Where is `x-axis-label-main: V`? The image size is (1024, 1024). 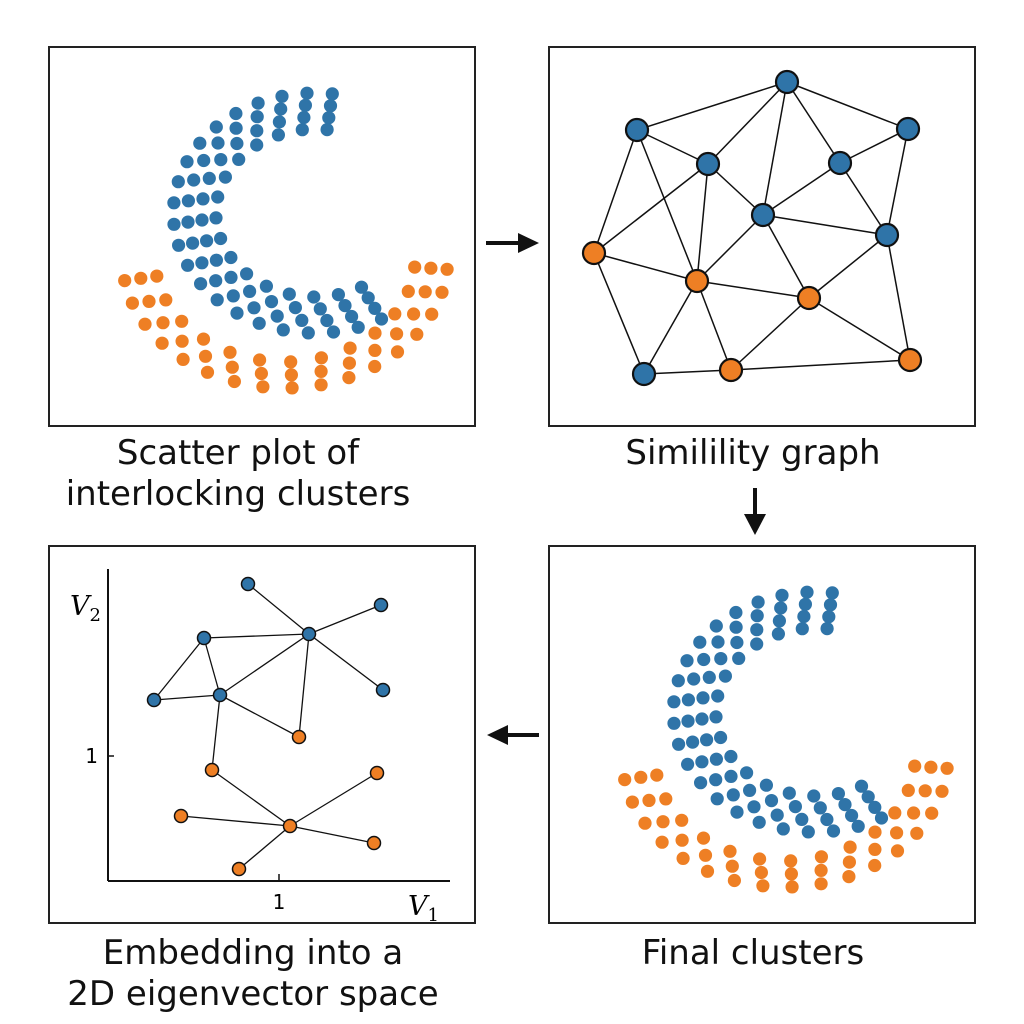
x-axis-label-main: V is located at coordinates (419, 906).